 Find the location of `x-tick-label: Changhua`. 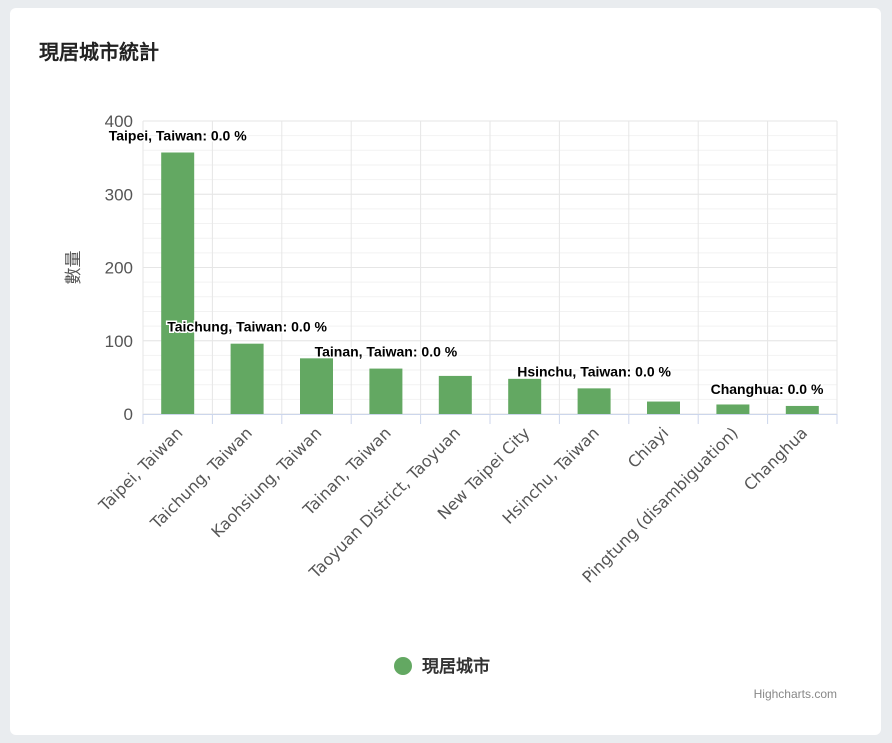

x-tick-label: Changhua is located at coordinates (775, 458).